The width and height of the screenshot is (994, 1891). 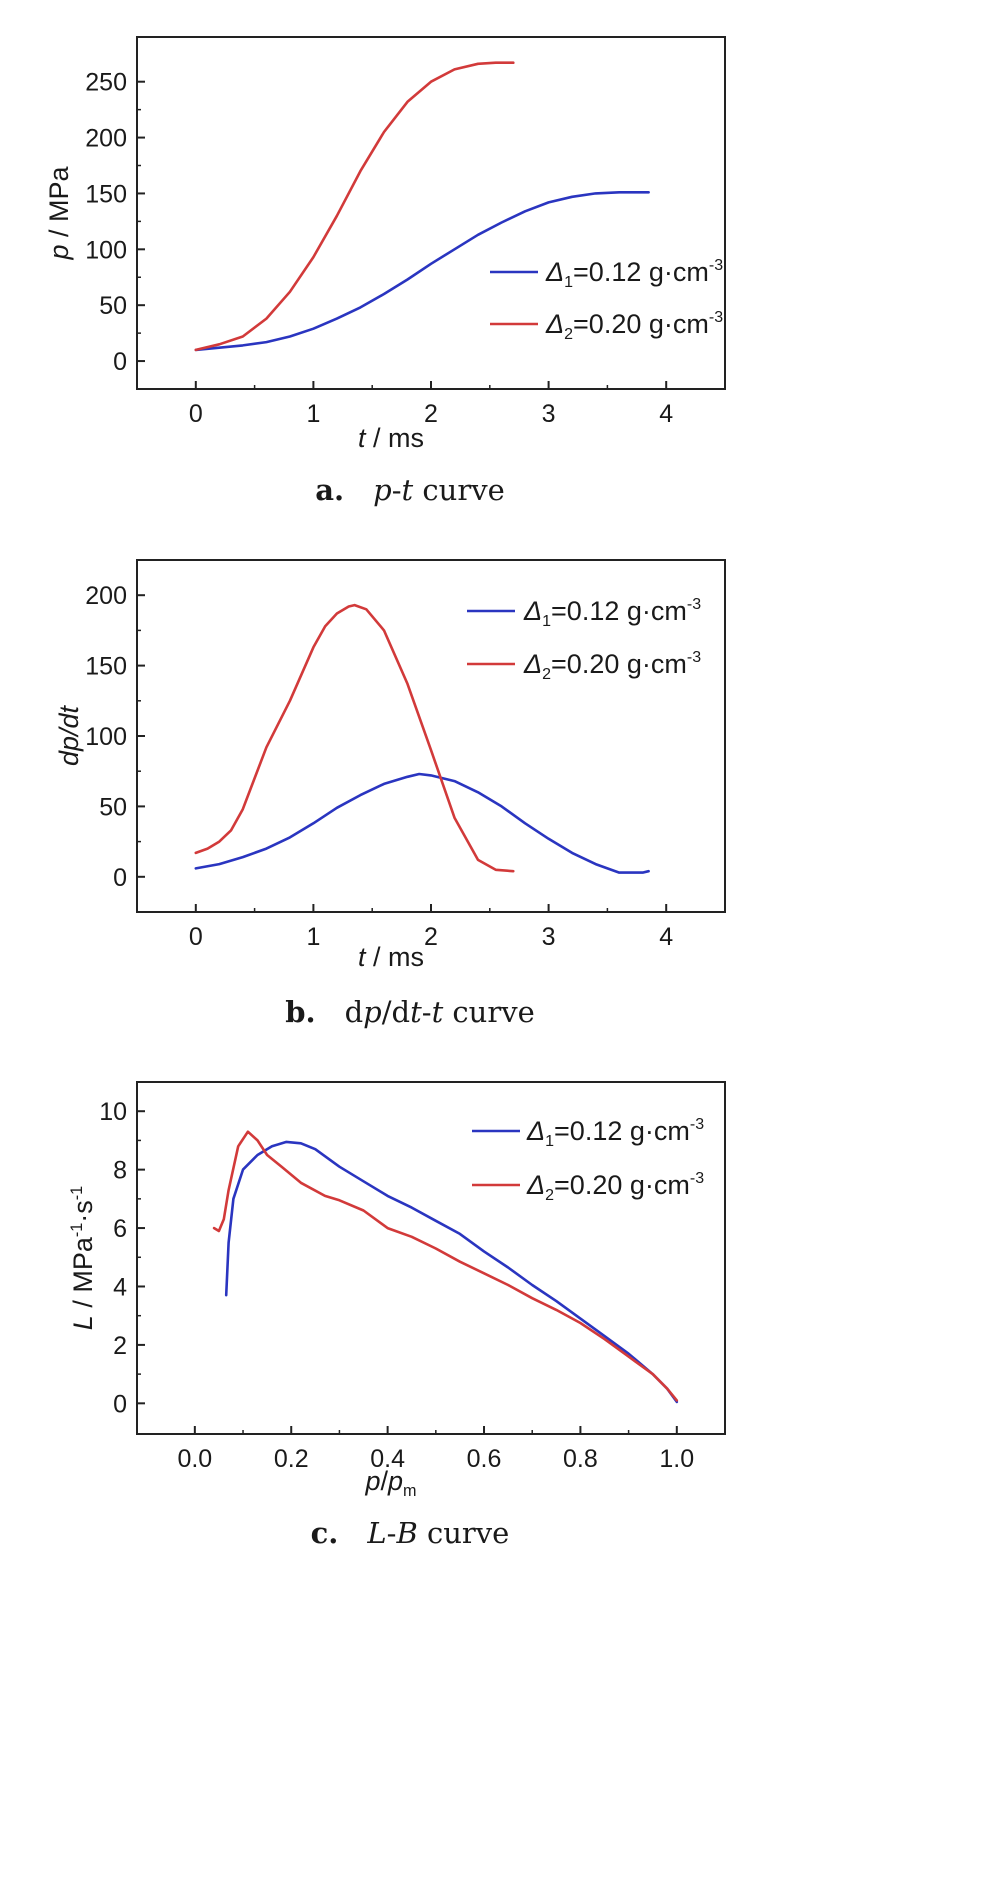 What do you see at coordinates (676, 1459) in the screenshot?
I see `x-tick-label: 1.0` at bounding box center [676, 1459].